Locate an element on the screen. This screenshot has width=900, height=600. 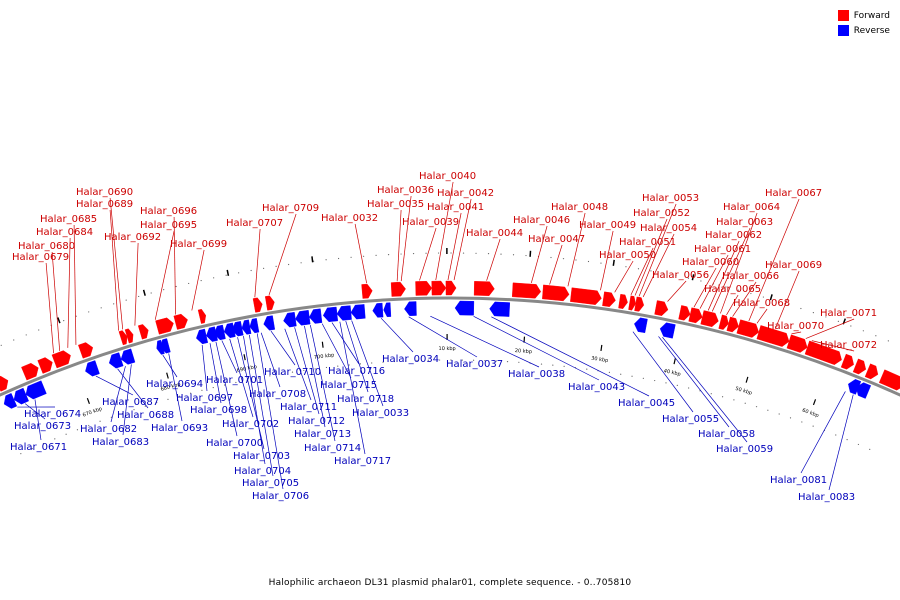
gene-label: Halar_0694 is located at coordinates (174, 384).